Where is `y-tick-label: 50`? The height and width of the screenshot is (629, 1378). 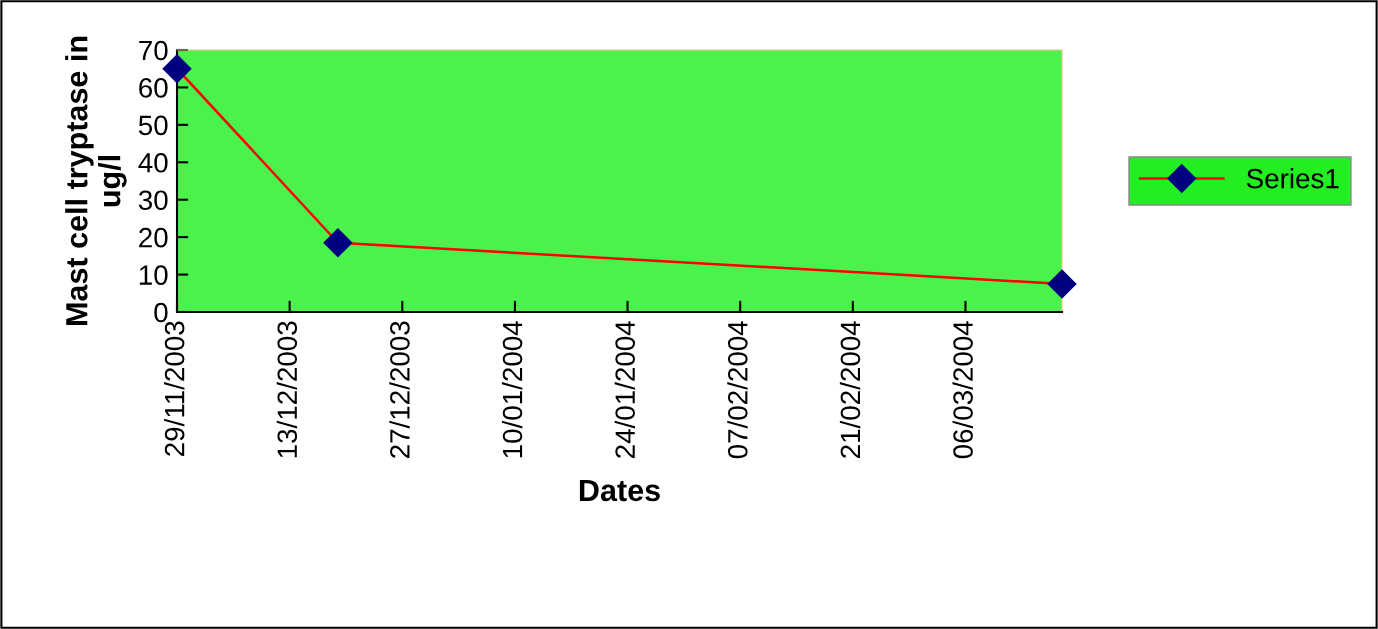 y-tick-label: 50 is located at coordinates (153, 125).